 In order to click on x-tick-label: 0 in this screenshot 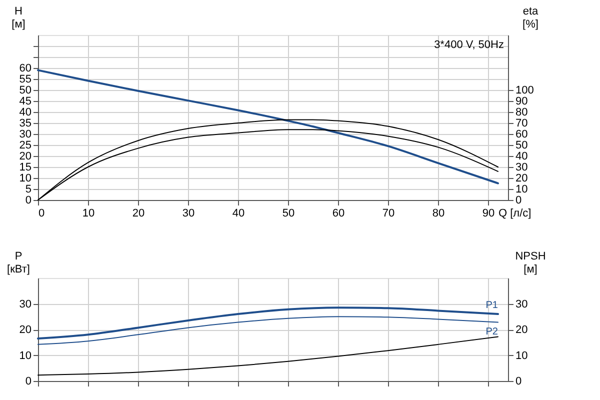, I will do `click(41, 214)`.